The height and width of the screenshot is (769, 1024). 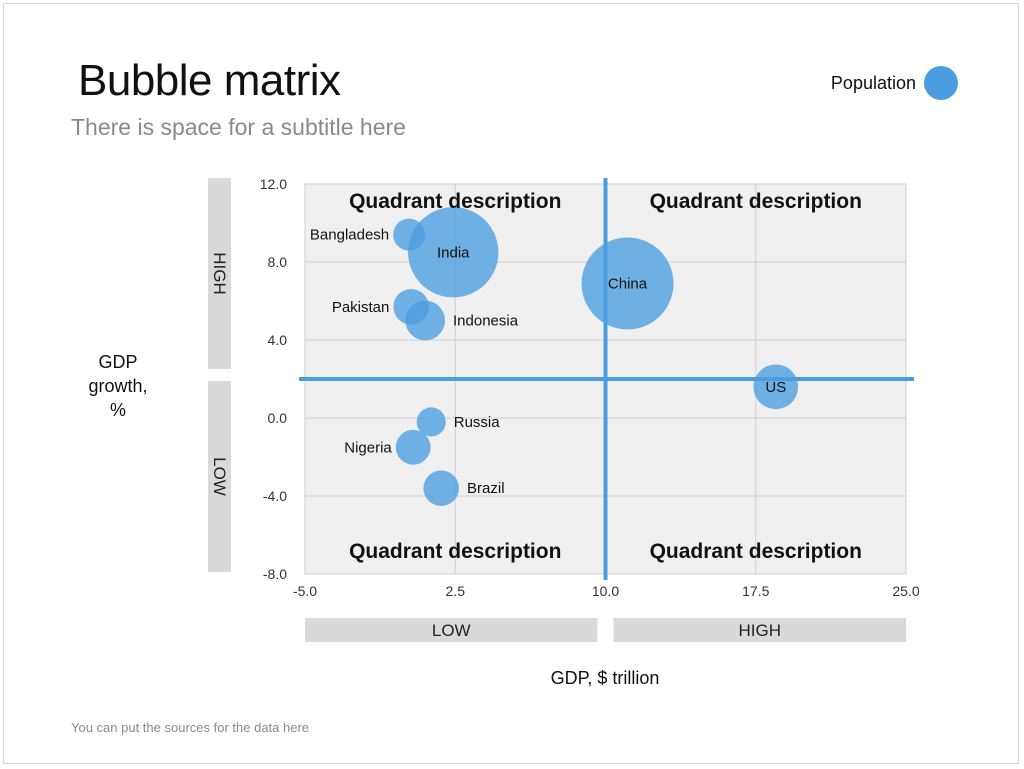 What do you see at coordinates (209, 80) in the screenshot?
I see `page-title: Bubble matrix` at bounding box center [209, 80].